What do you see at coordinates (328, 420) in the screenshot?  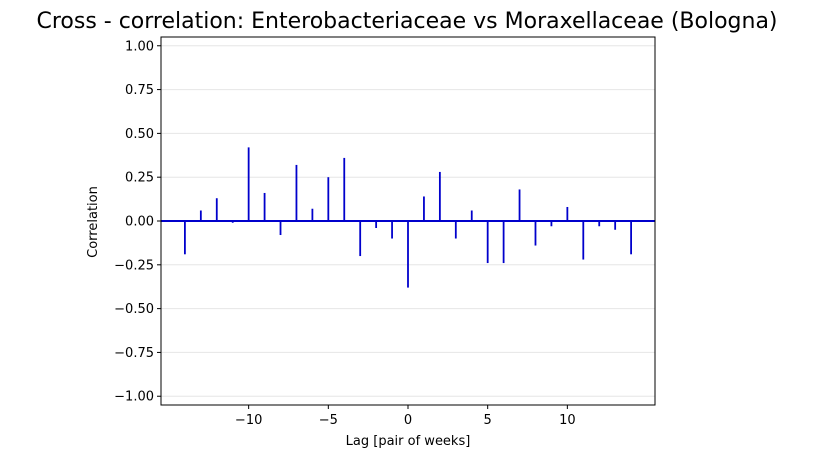 I see `x-tick-label: −5` at bounding box center [328, 420].